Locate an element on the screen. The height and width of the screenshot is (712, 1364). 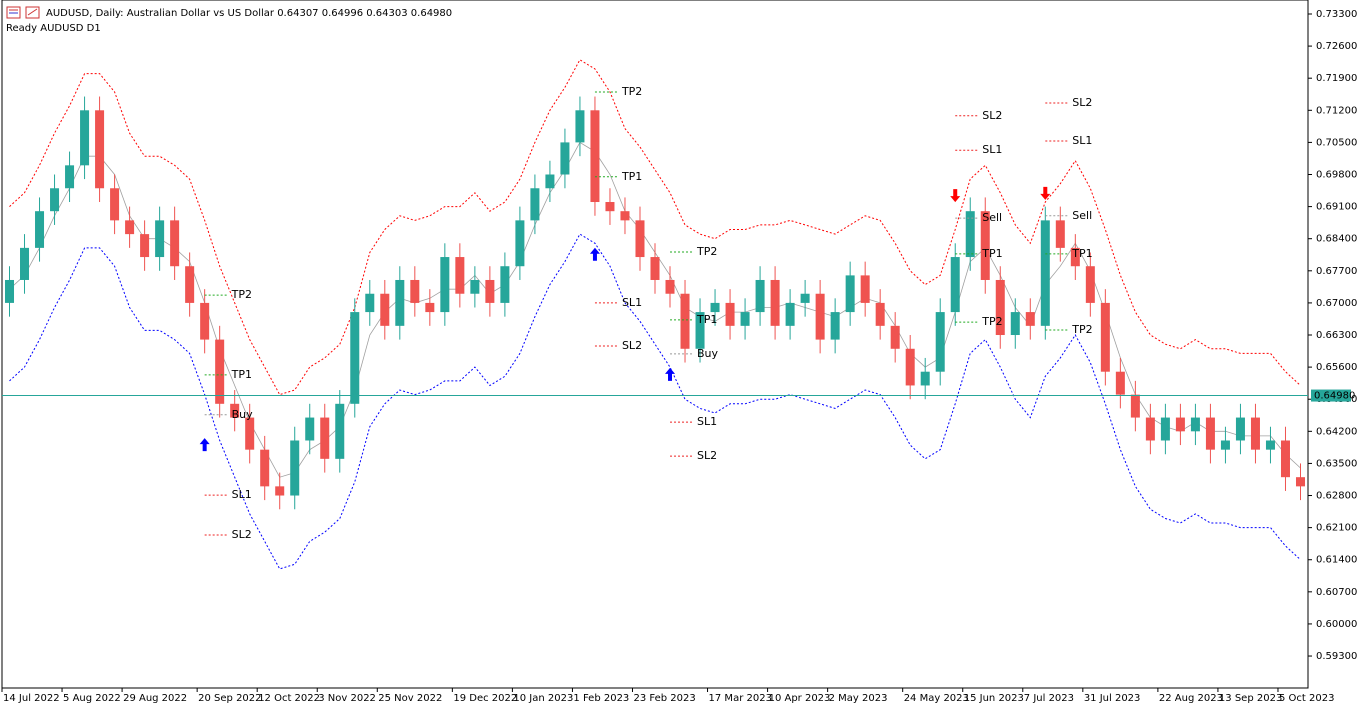
x-tick-label: 5 Oct 2023 is located at coordinates (1306, 698).